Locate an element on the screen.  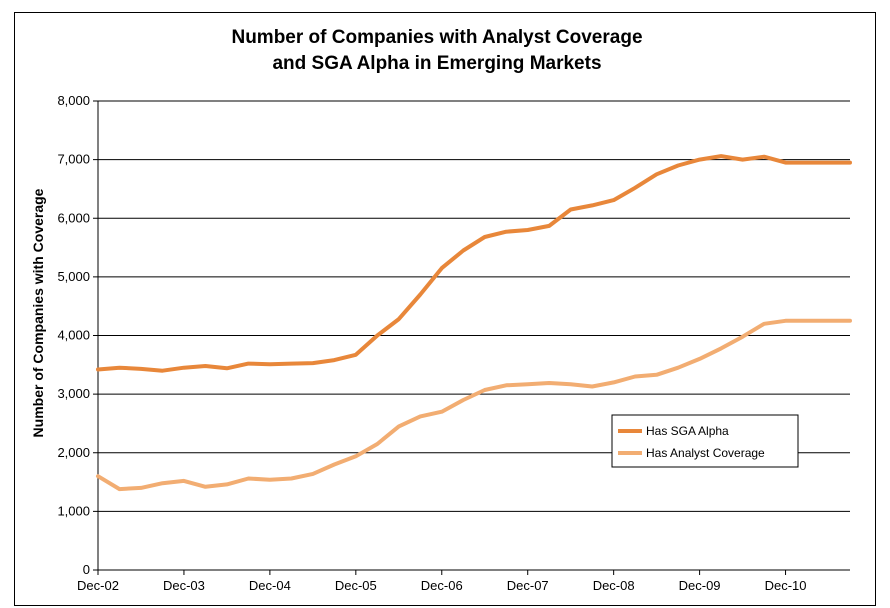
y-tick-label: 5,000 is located at coordinates (73, 276).